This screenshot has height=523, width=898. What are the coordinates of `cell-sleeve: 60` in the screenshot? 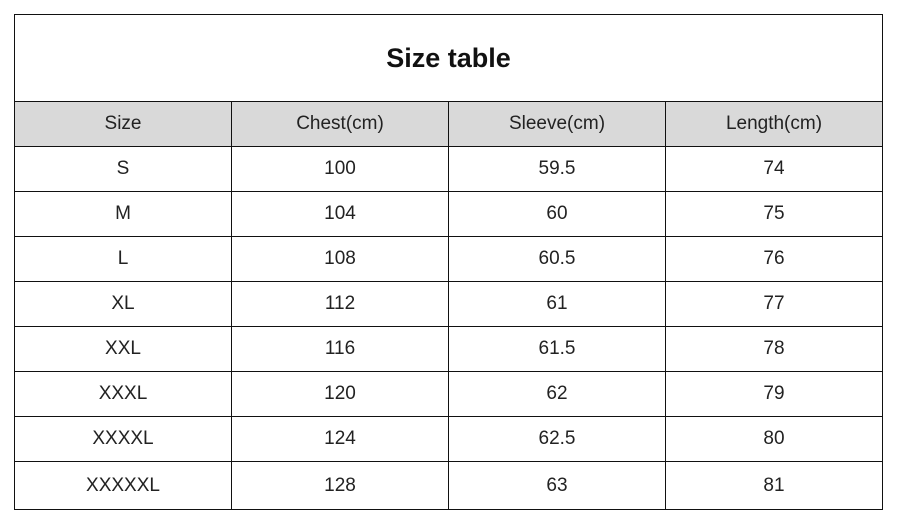 It's located at (557, 214).